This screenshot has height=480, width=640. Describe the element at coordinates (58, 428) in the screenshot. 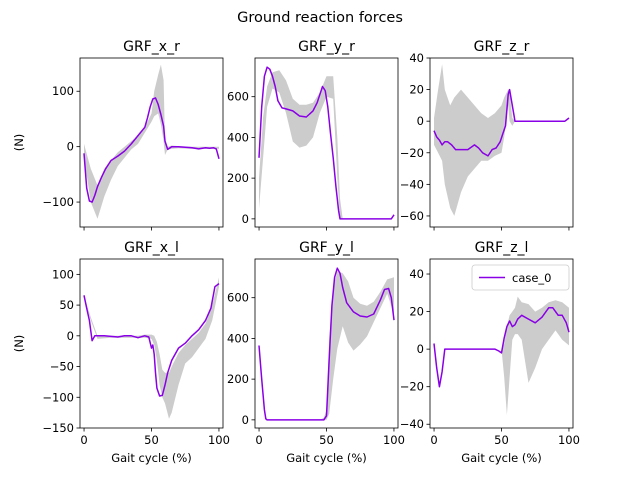

I see `y-tick-label: −150` at that location.